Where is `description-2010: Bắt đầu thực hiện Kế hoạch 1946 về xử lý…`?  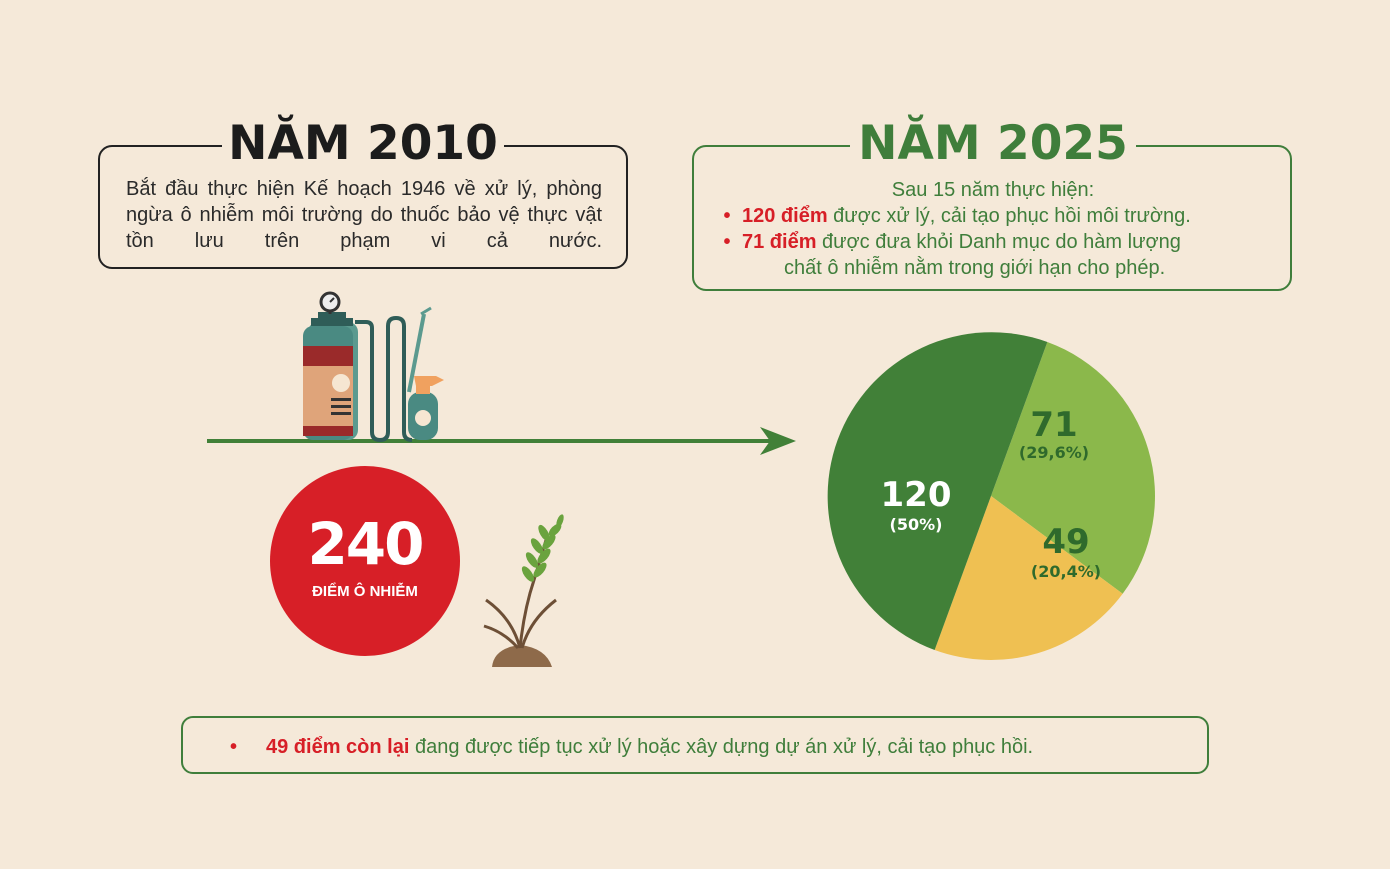 description-2010: Bắt đầu thực hiện Kế hoạch 1946 về xử lý… is located at coordinates (364, 215).